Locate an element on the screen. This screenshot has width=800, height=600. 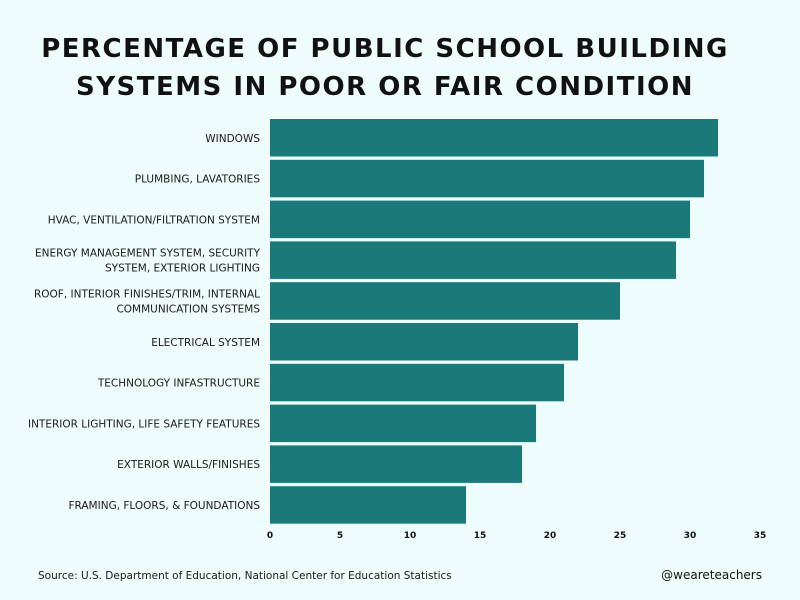
category-label-9: FRAMING, FLOORS, & FOUNDATIONS is located at coordinates (164, 506).